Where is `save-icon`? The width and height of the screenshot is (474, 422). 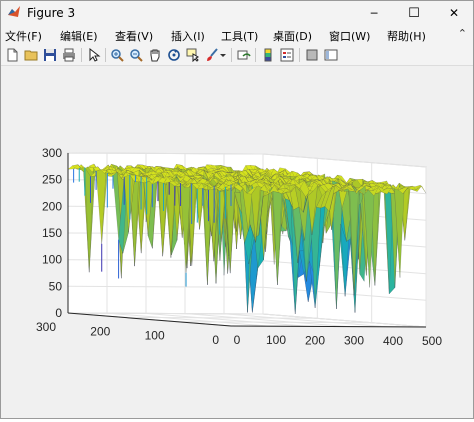
save-icon is located at coordinates (50, 55).